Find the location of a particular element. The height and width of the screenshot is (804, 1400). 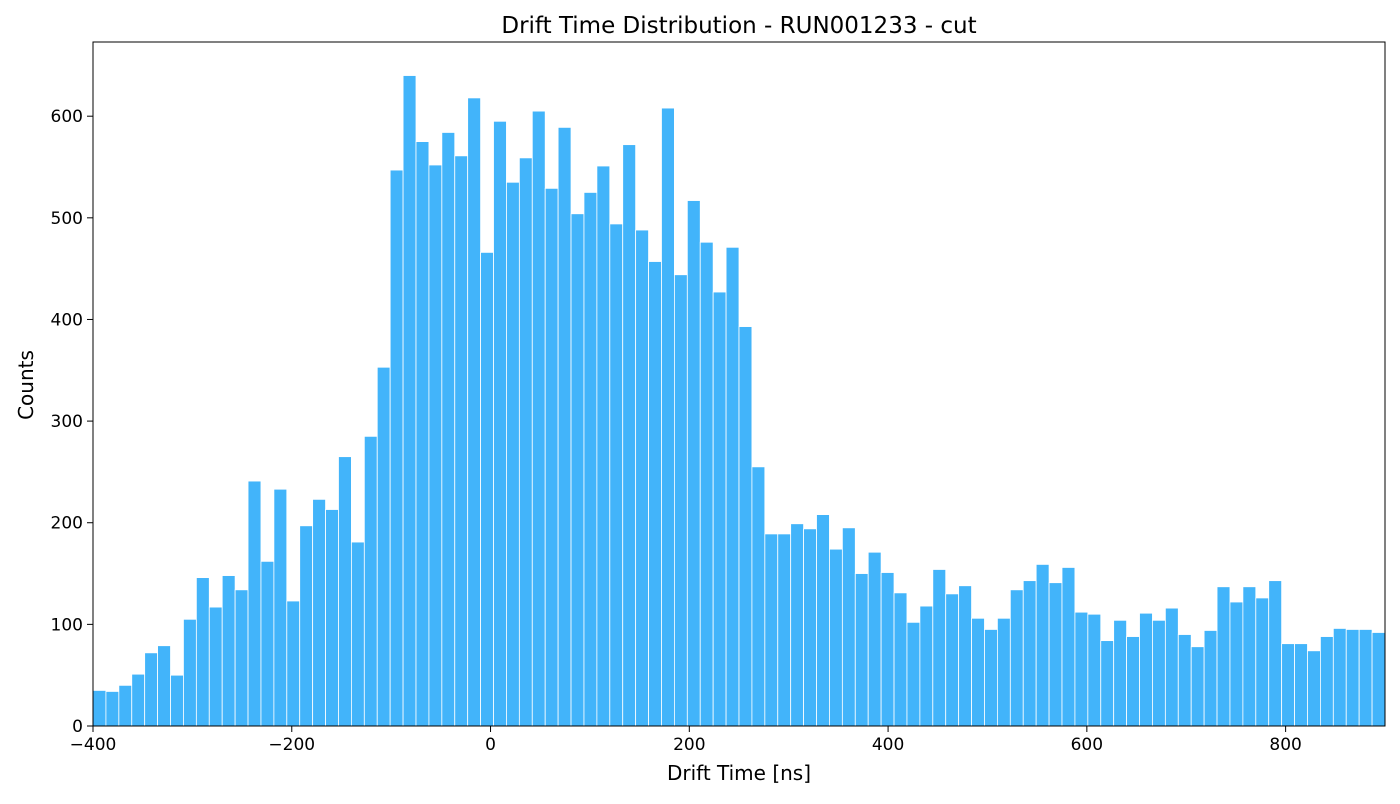

y-tick-label: 300 is located at coordinates (67, 422).